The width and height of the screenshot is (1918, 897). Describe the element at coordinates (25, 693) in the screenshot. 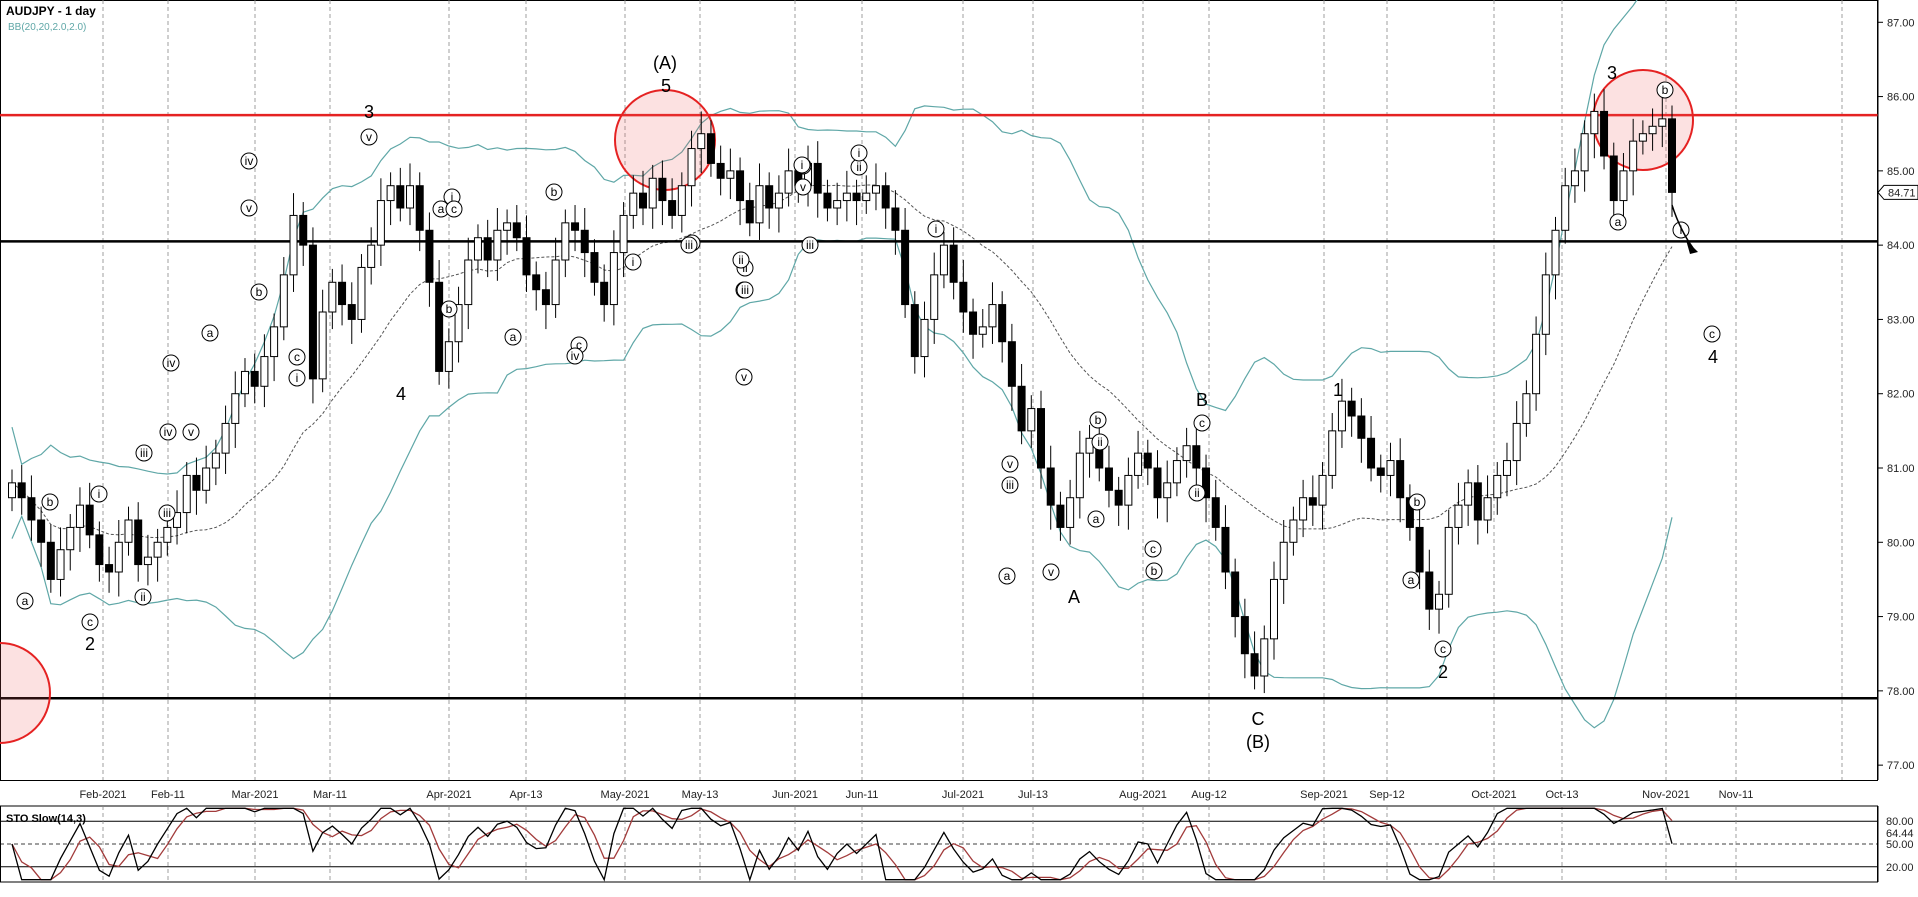

I see `highlight-circle` at that location.